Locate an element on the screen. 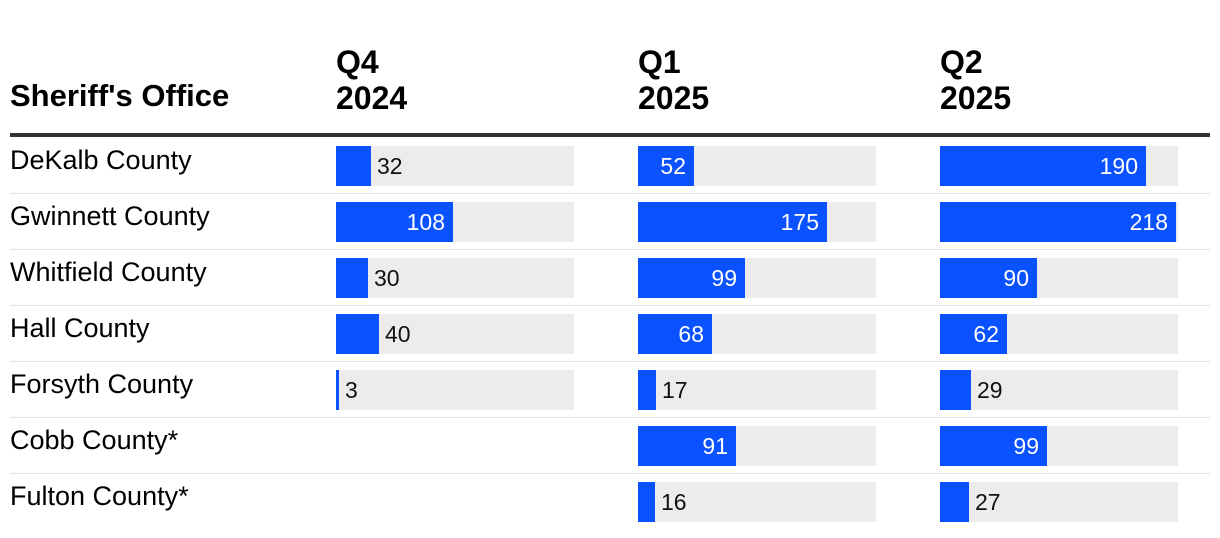 The width and height of the screenshot is (1220, 538). header-sheriffs-office: Sheriff's Office is located at coordinates (120, 95).